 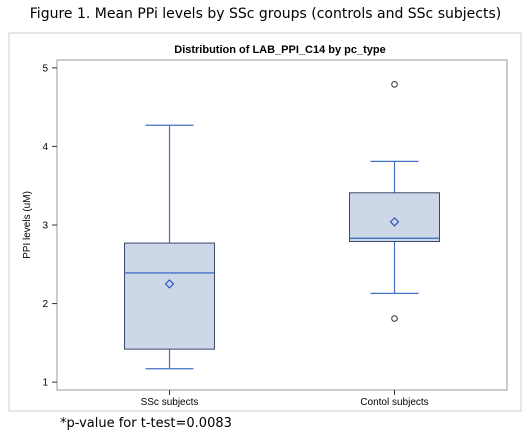 I want to click on y-axis-label: PPI levels (uM), so click(x=27, y=225).